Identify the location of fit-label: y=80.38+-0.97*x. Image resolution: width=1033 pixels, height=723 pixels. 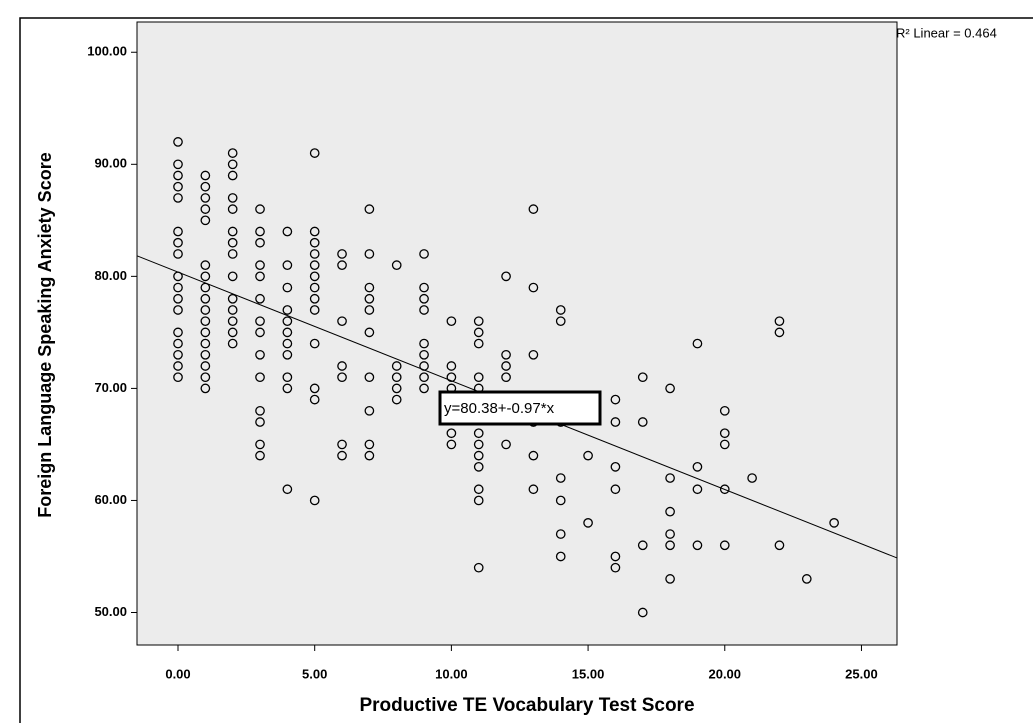
(499, 408).